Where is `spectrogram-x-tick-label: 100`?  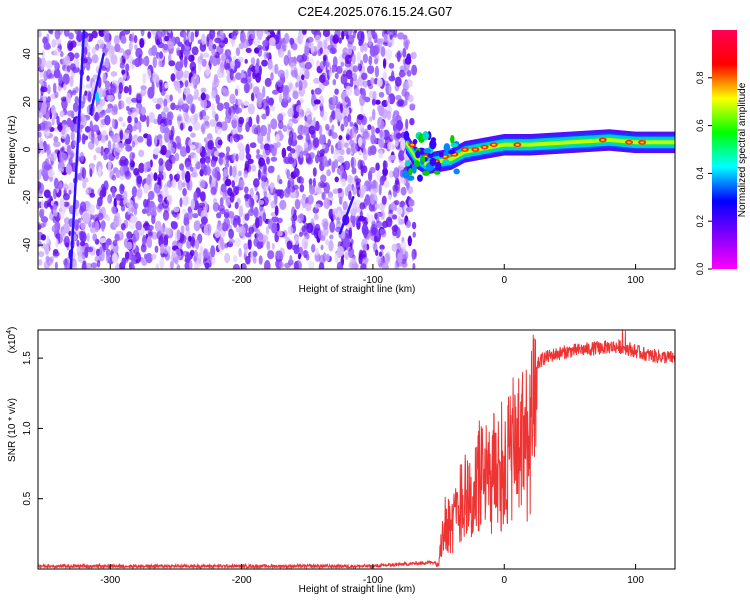 spectrogram-x-tick-label: 100 is located at coordinates (635, 280).